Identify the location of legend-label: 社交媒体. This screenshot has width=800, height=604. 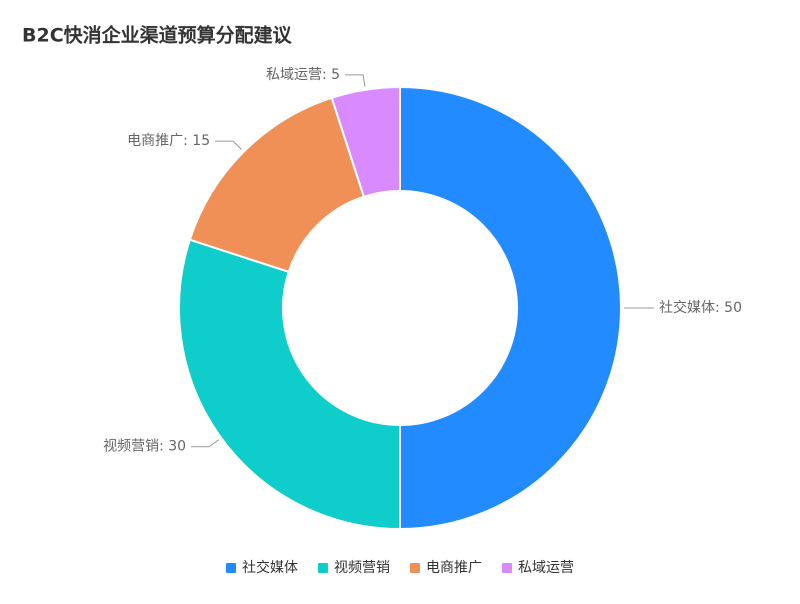
(270, 567).